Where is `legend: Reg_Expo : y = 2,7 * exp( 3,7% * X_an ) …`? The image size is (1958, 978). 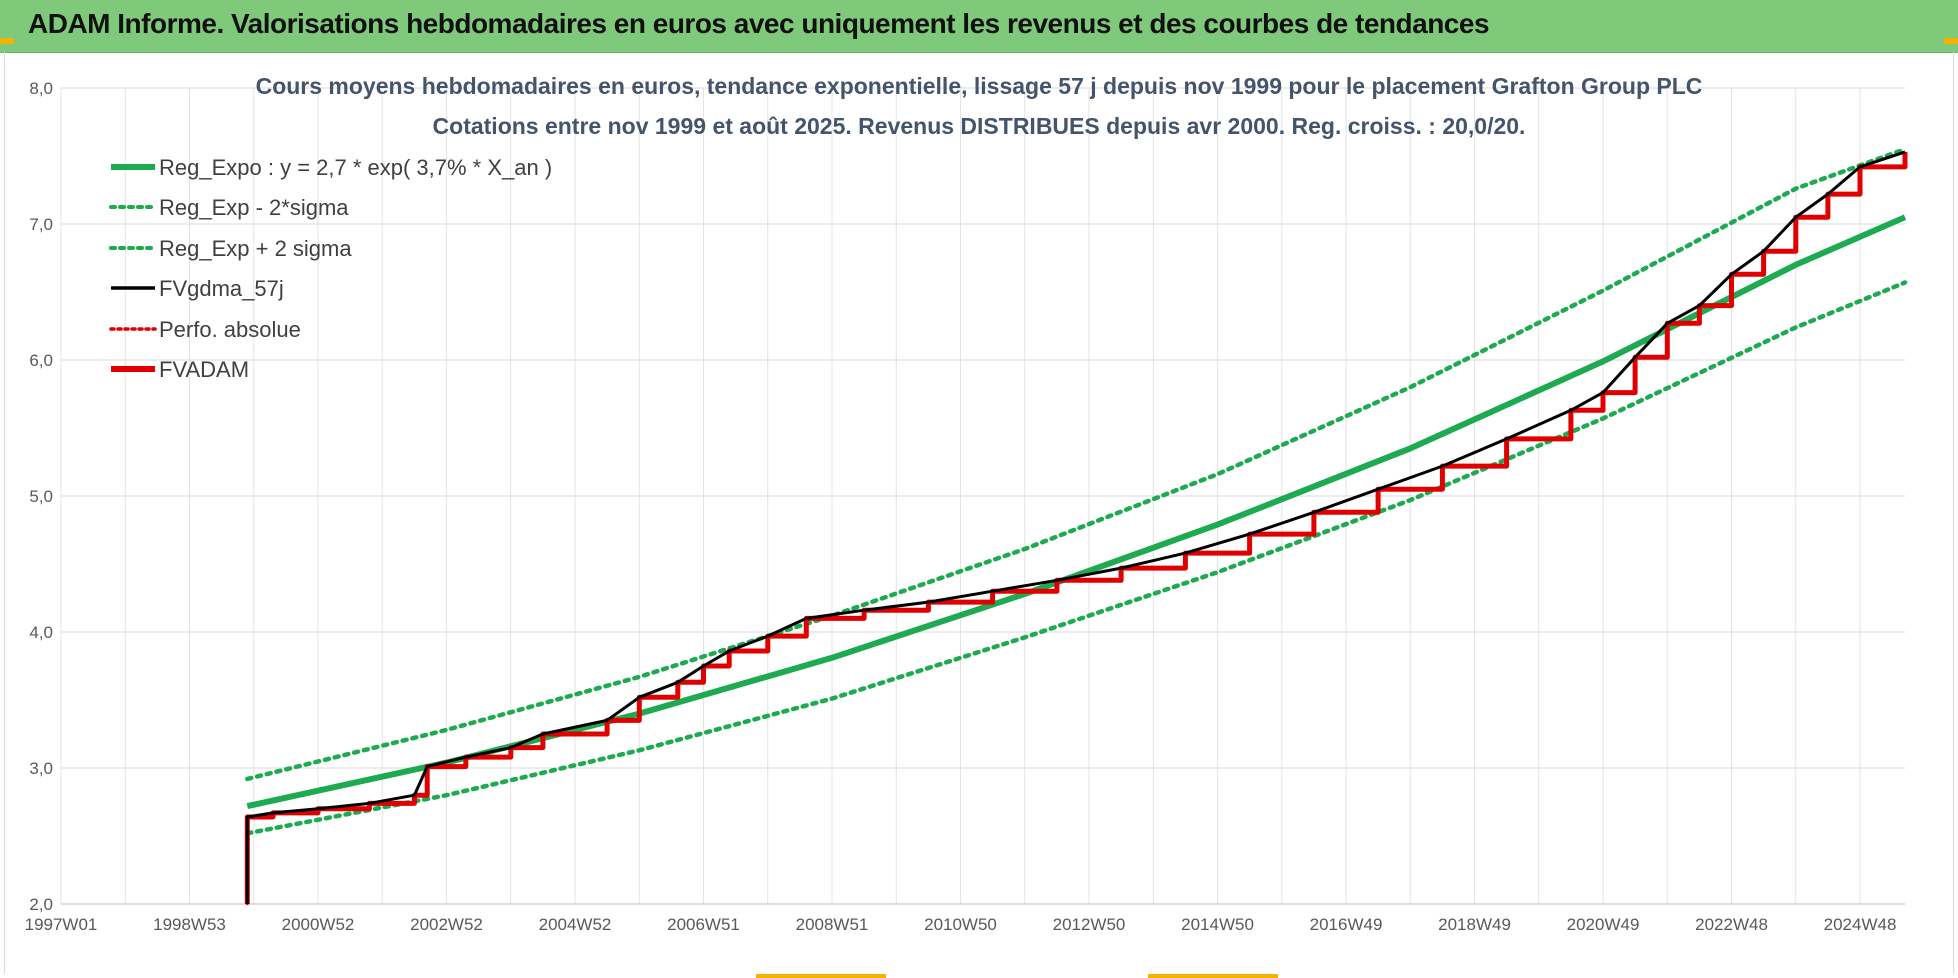
legend: Reg_Expo : y = 2,7 * exp( 3,7% * X_an ) … is located at coordinates (330, 268).